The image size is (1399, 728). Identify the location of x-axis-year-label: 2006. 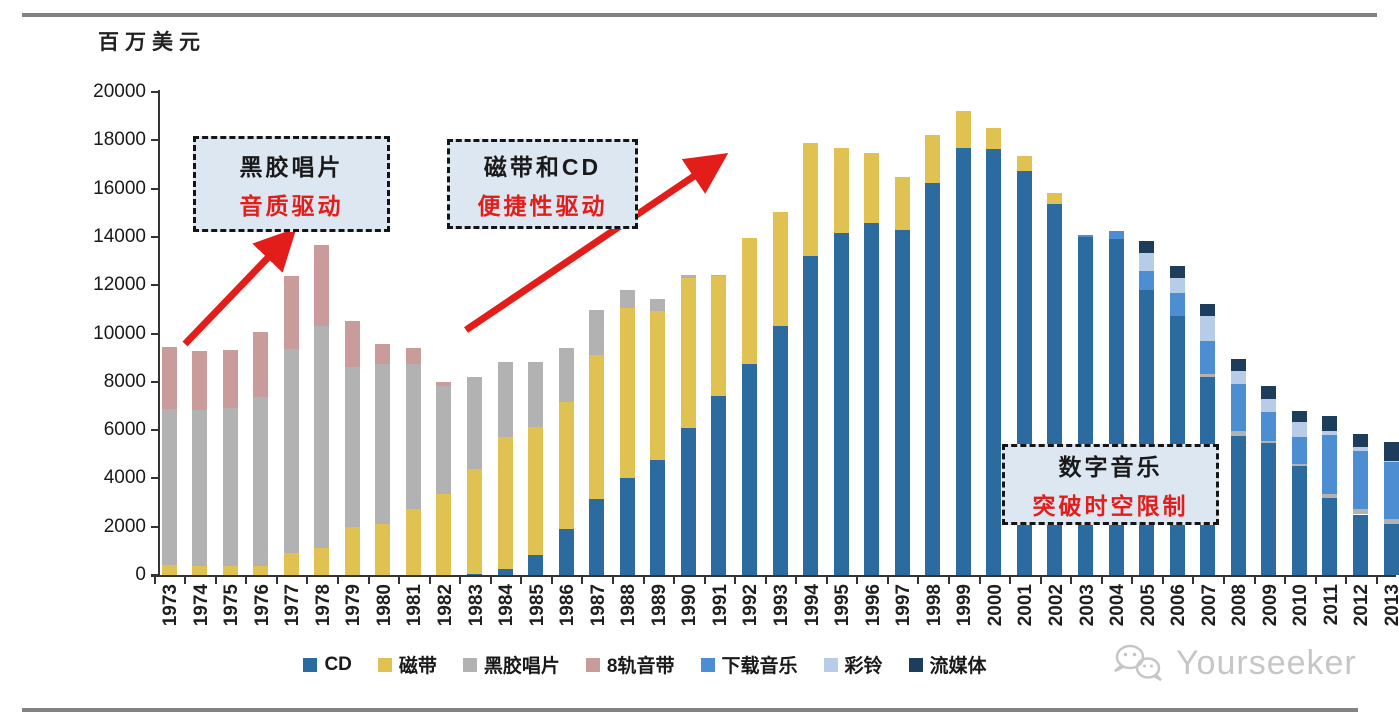
(1179, 605).